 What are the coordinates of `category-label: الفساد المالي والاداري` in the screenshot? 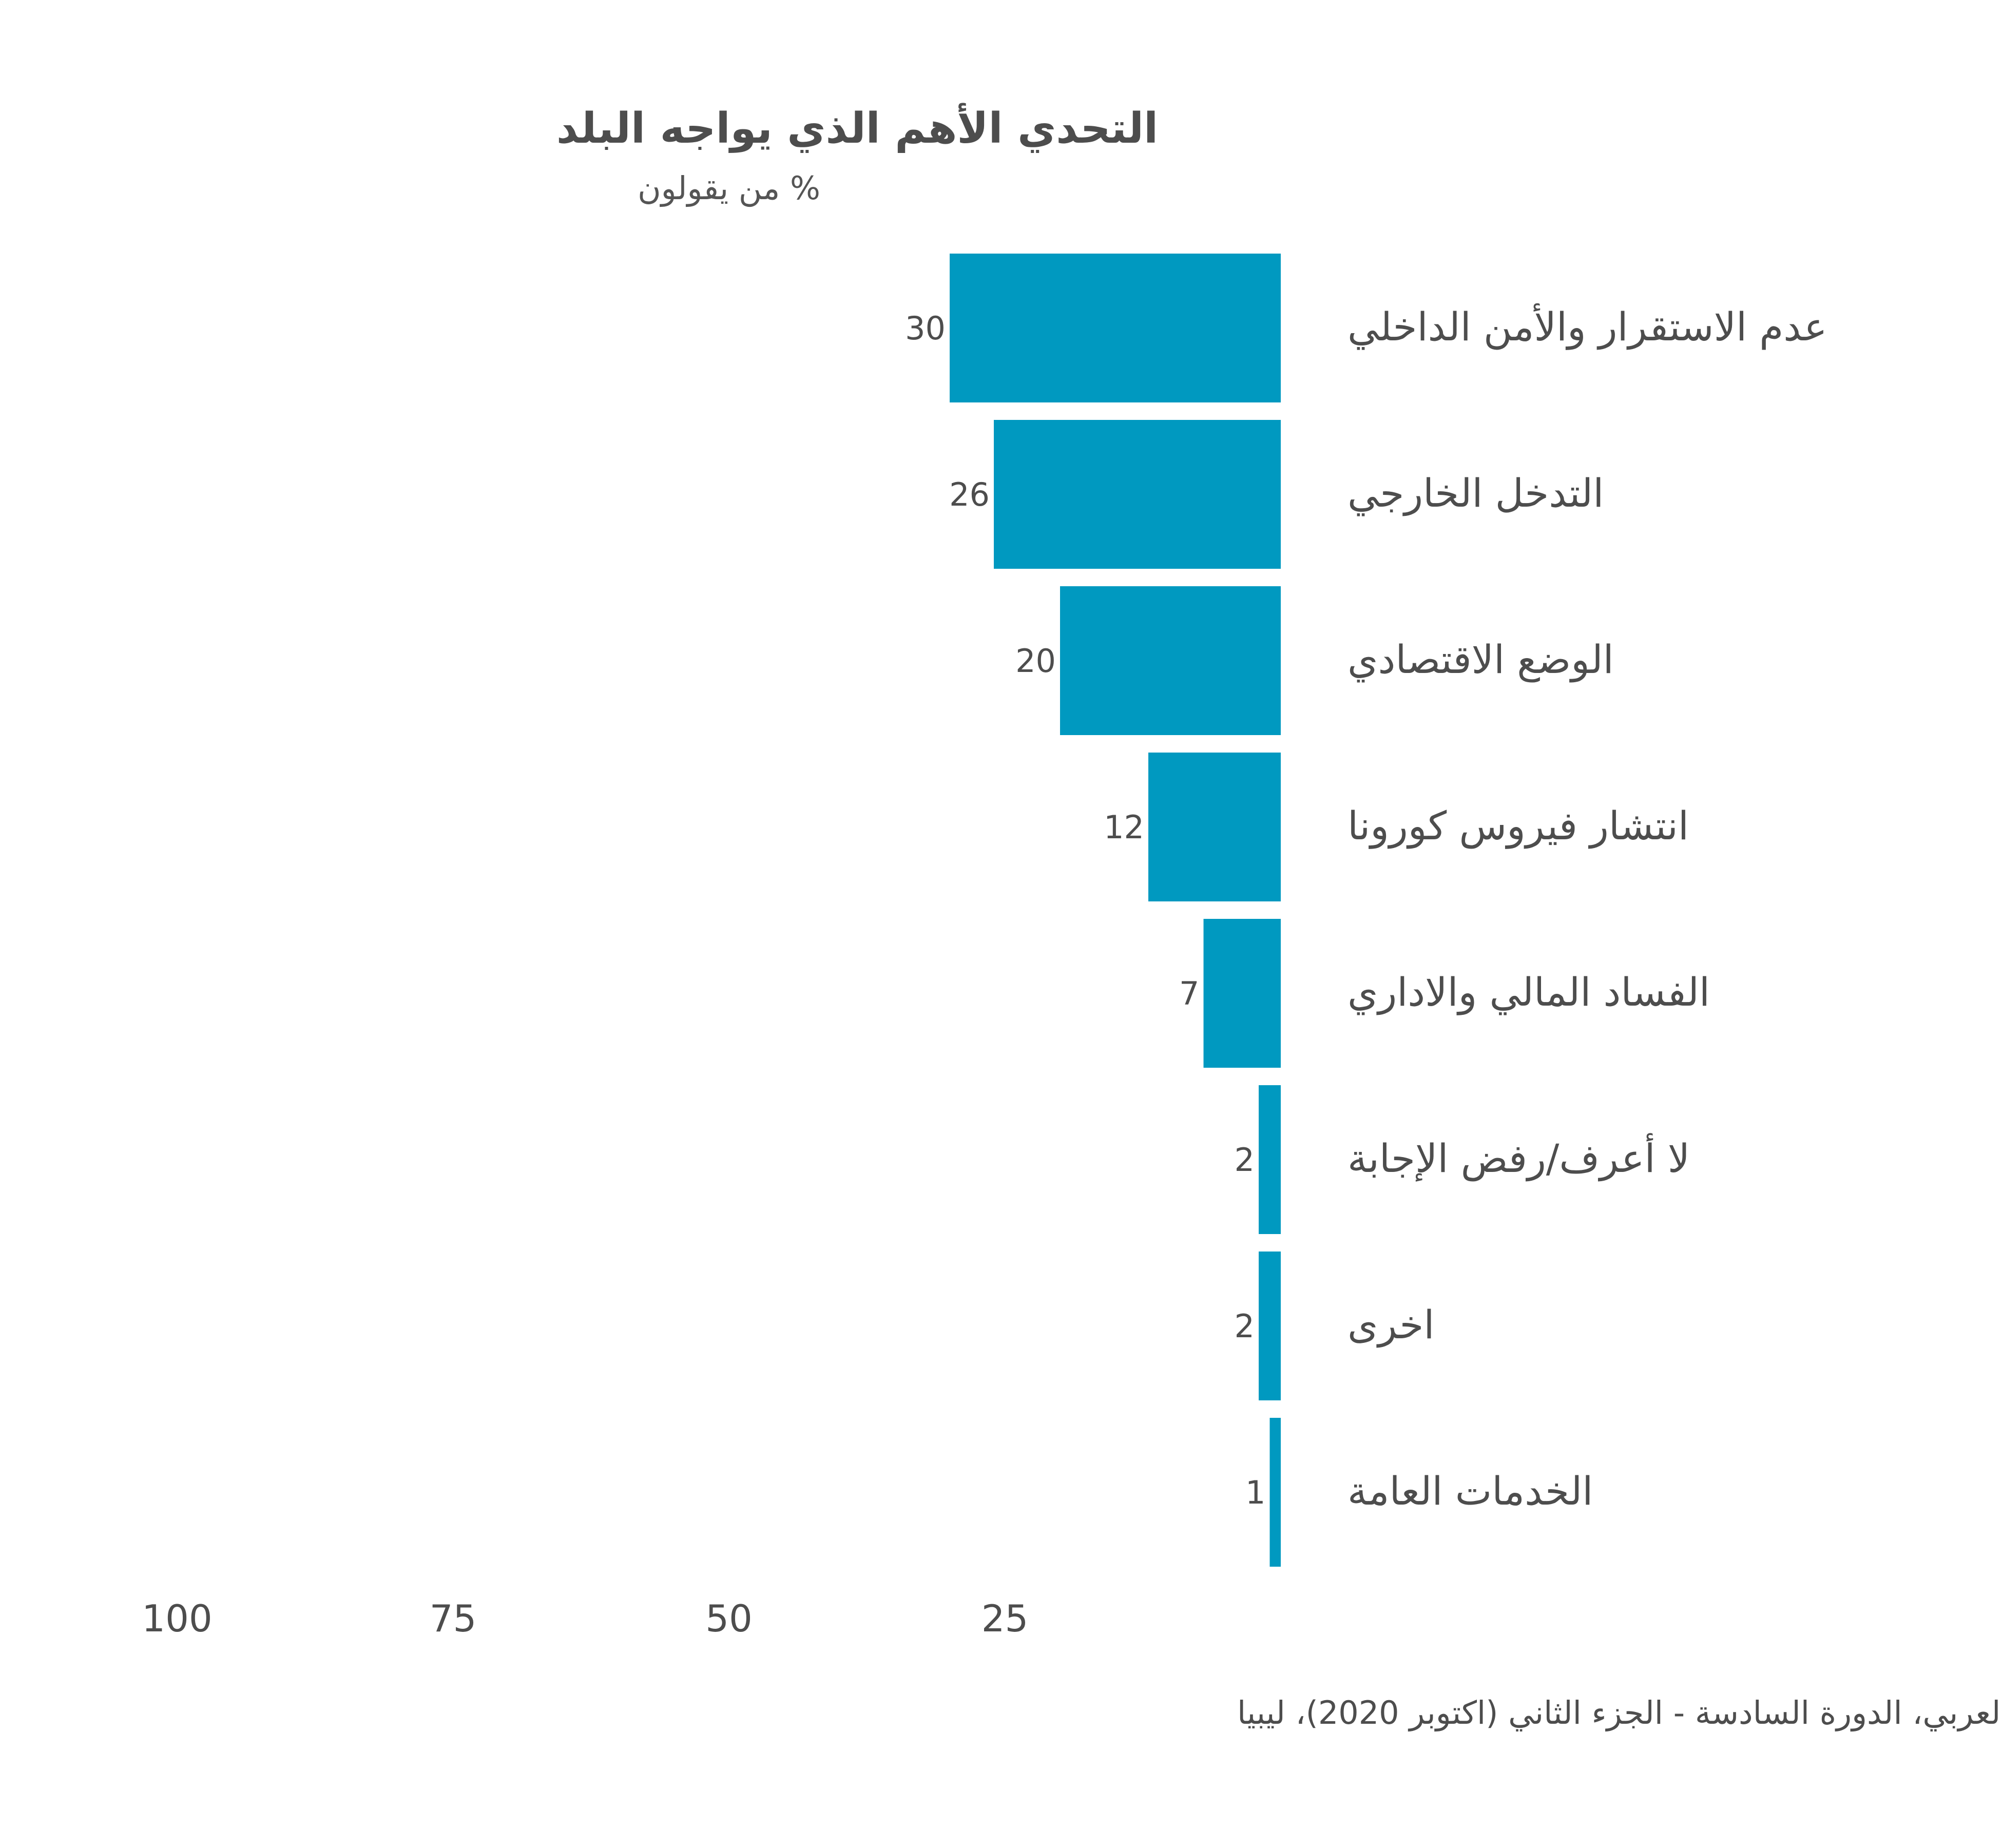 It's located at (1529, 992).